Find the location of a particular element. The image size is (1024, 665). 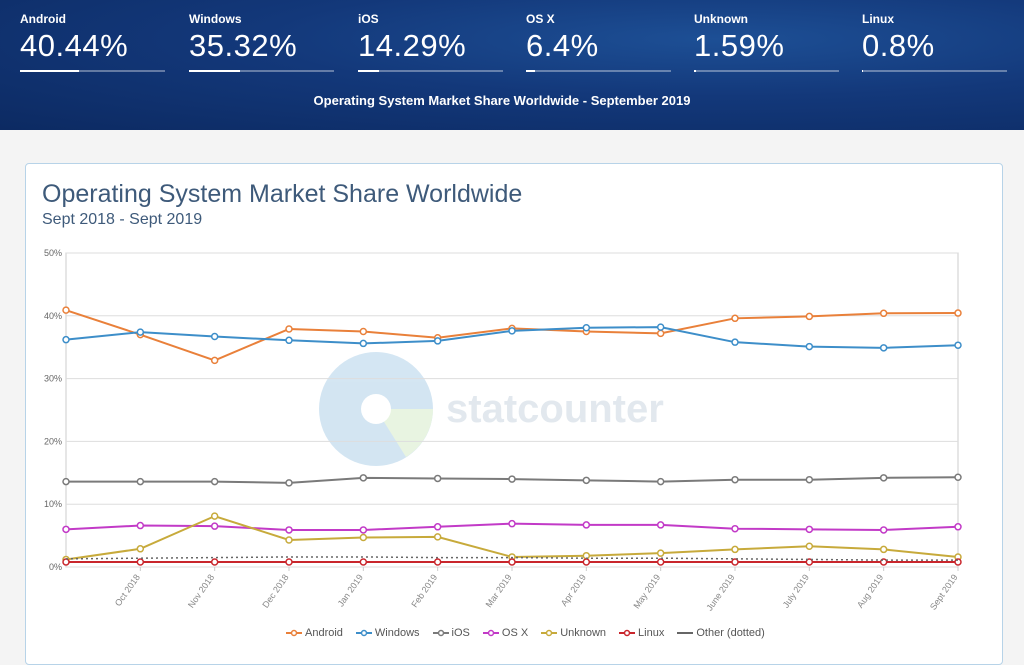

legend-label: Linux is located at coordinates (651, 633).